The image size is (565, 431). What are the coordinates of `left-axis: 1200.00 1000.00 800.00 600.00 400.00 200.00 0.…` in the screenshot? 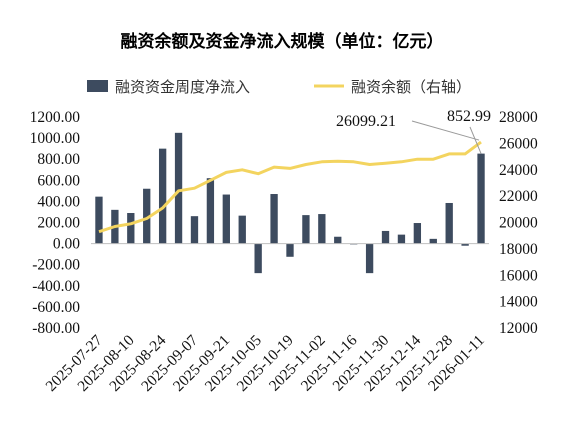 It's located at (55, 223).